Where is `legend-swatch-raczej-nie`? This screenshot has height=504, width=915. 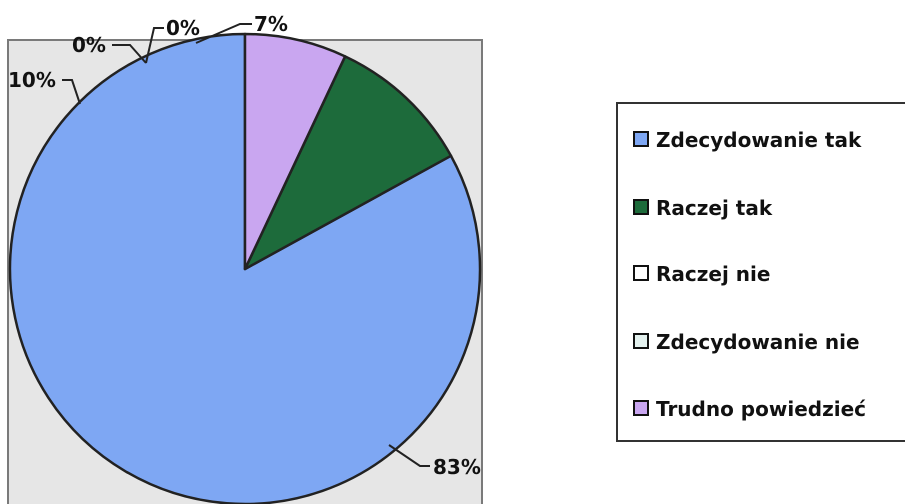 legend-swatch-raczej-nie is located at coordinates (641, 273).